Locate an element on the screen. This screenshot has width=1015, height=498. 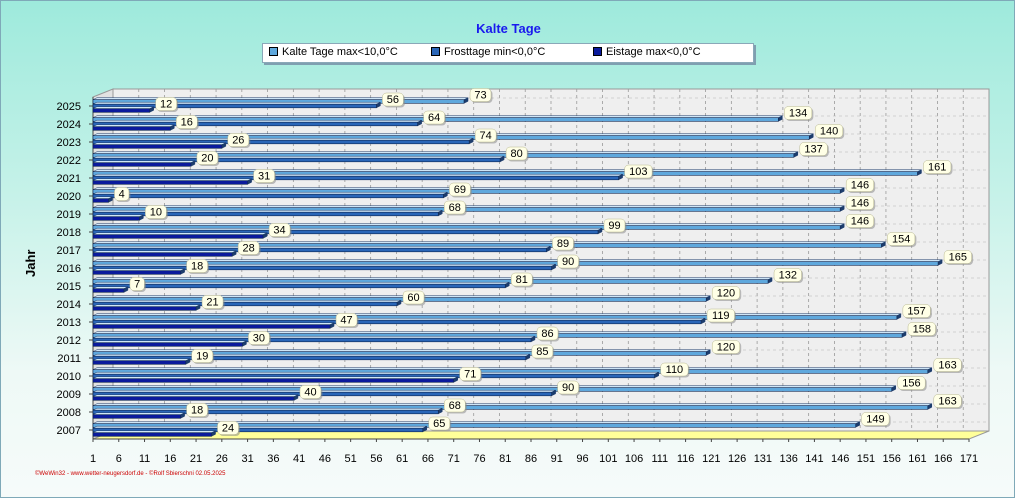
x-tick-label: 146 is located at coordinates (840, 459).